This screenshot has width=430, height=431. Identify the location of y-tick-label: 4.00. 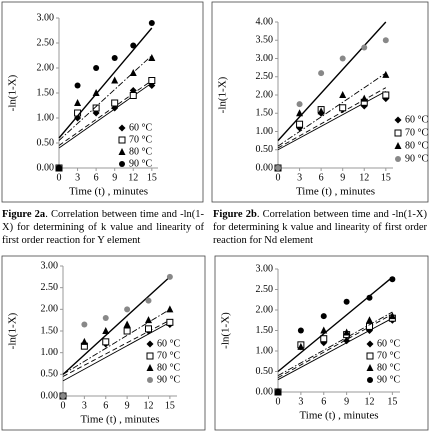
(265, 21).